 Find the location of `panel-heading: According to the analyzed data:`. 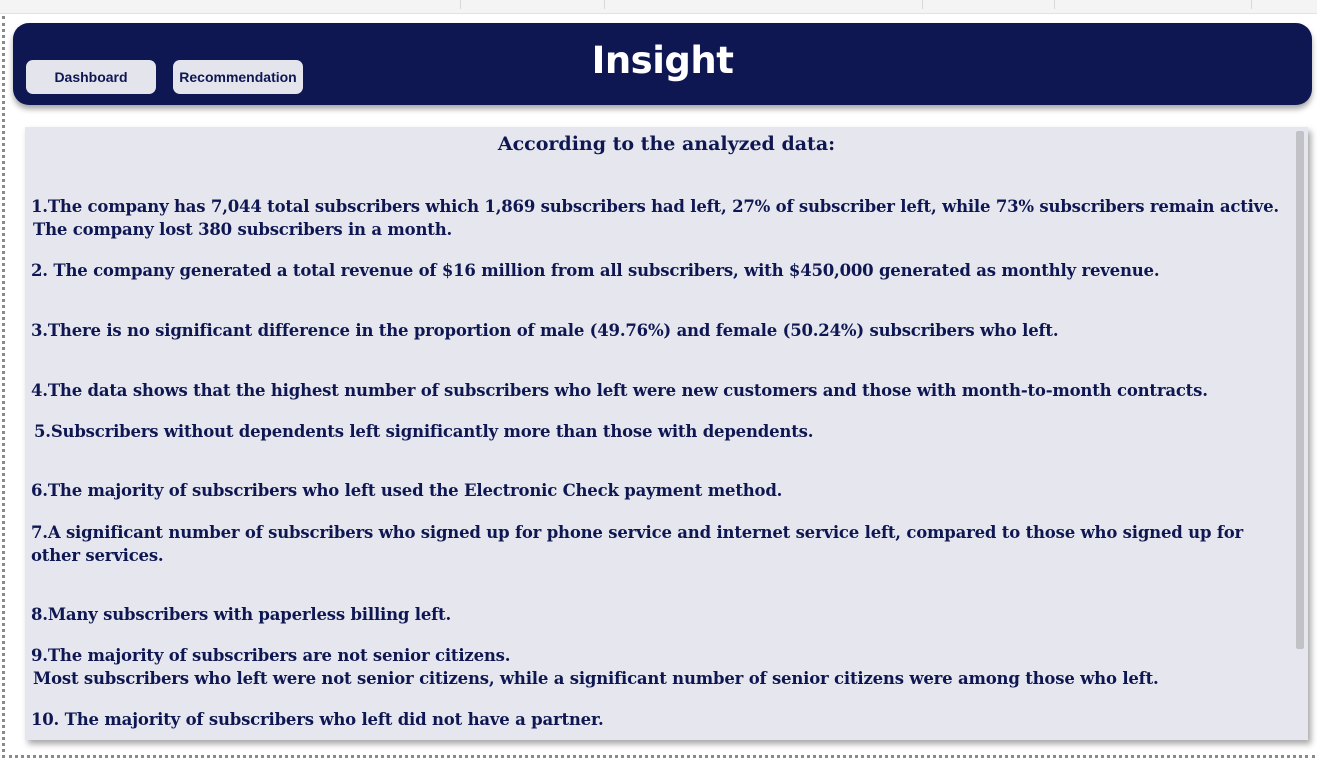

panel-heading: According to the analyzed data: is located at coordinates (666, 144).